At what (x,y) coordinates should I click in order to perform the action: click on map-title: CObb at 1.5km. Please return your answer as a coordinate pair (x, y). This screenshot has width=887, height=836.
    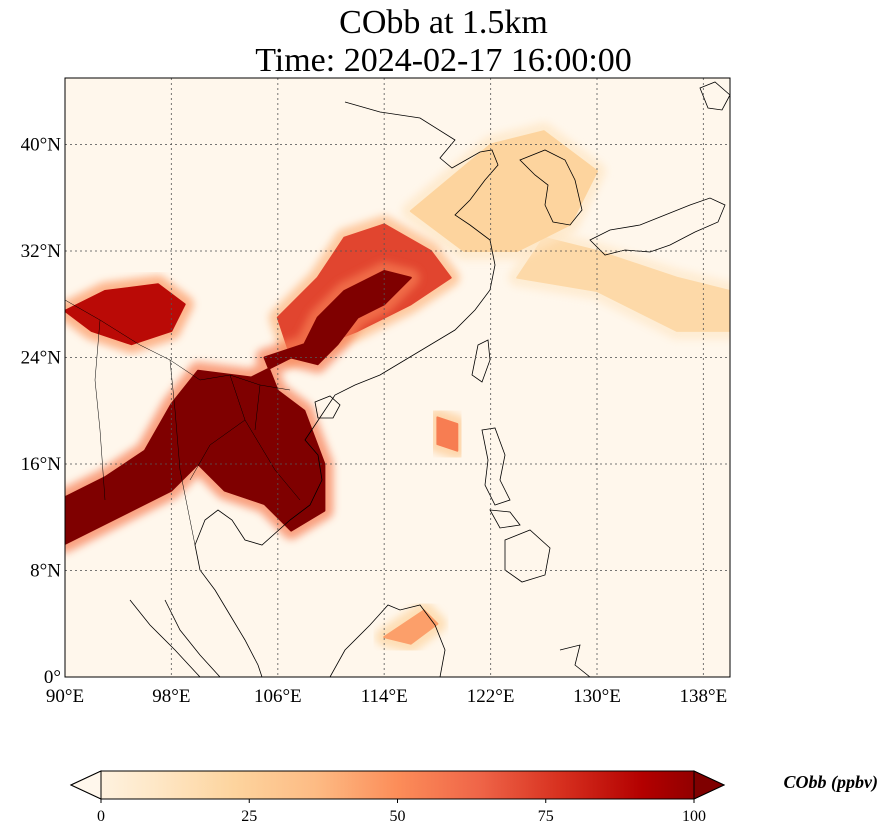
    Looking at the image, I should click on (443, 22).